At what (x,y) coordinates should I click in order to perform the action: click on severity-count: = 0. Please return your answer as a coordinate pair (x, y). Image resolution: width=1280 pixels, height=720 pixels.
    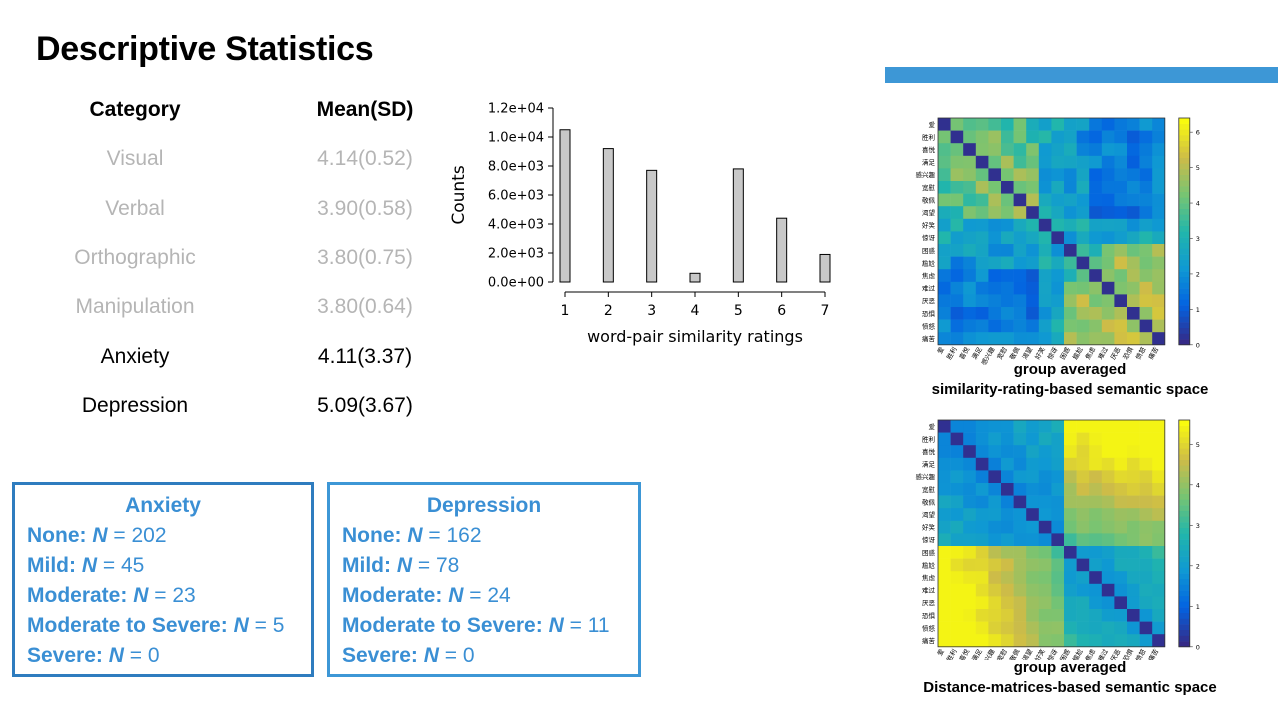
    Looking at the image, I should click on (144, 655).